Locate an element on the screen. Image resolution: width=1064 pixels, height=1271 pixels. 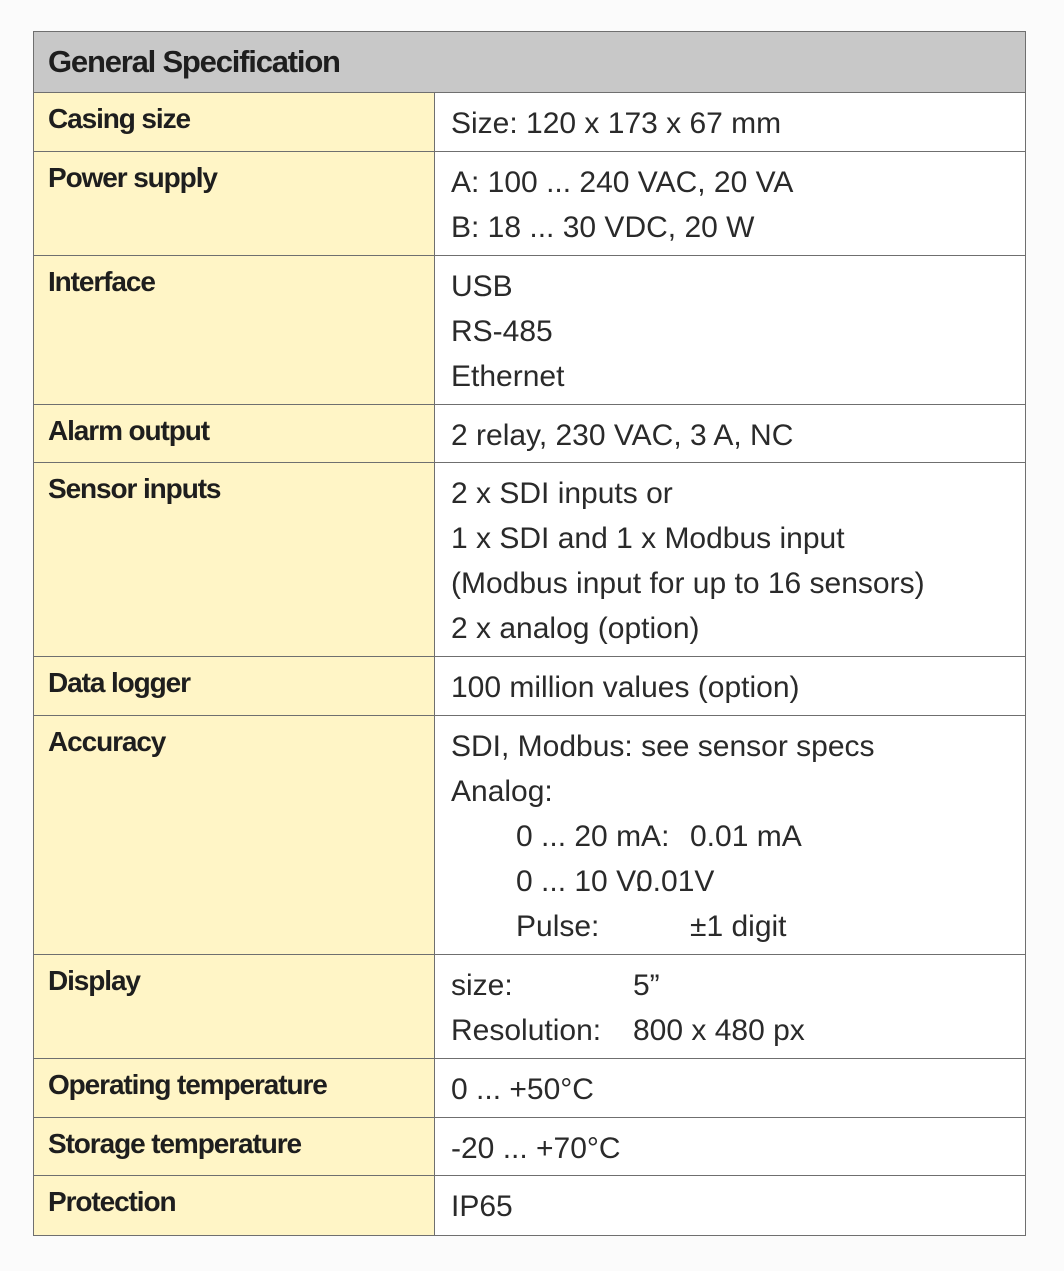
value-amount: 5” is located at coordinates (646, 985).